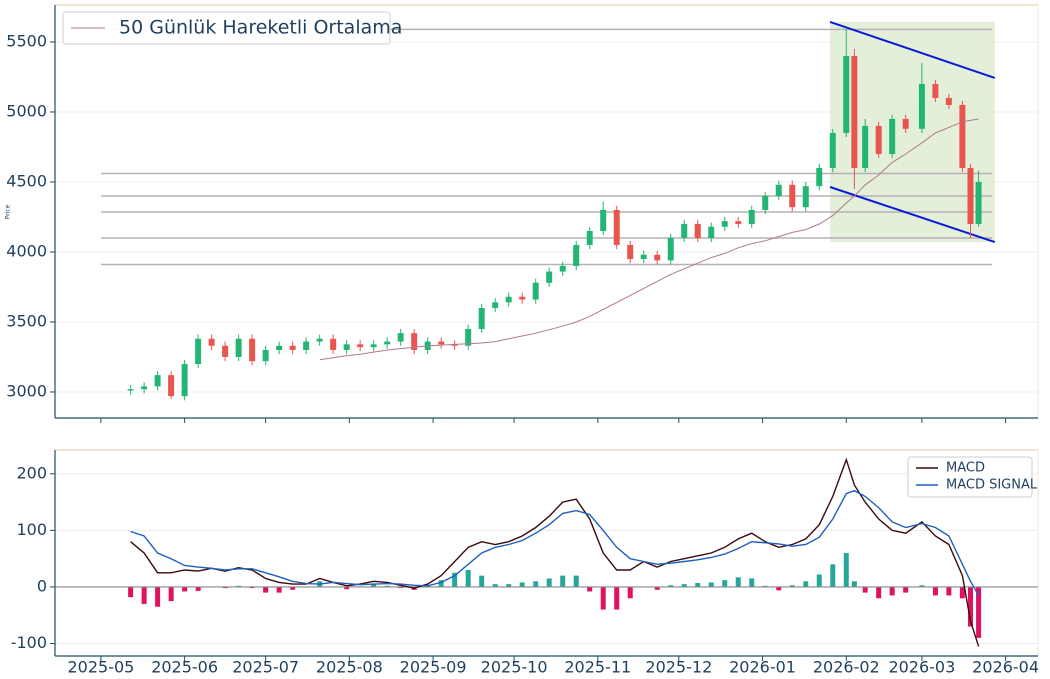 The width and height of the screenshot is (1050, 679). I want to click on x-tick-label: 2026-03, so click(921, 667).